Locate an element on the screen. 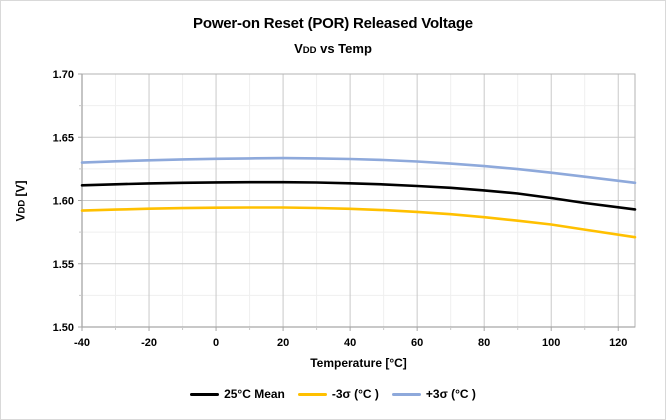 The image size is (666, 420). legend-item-minus-3sigma: -3σ (°C ) is located at coordinates (338, 394).